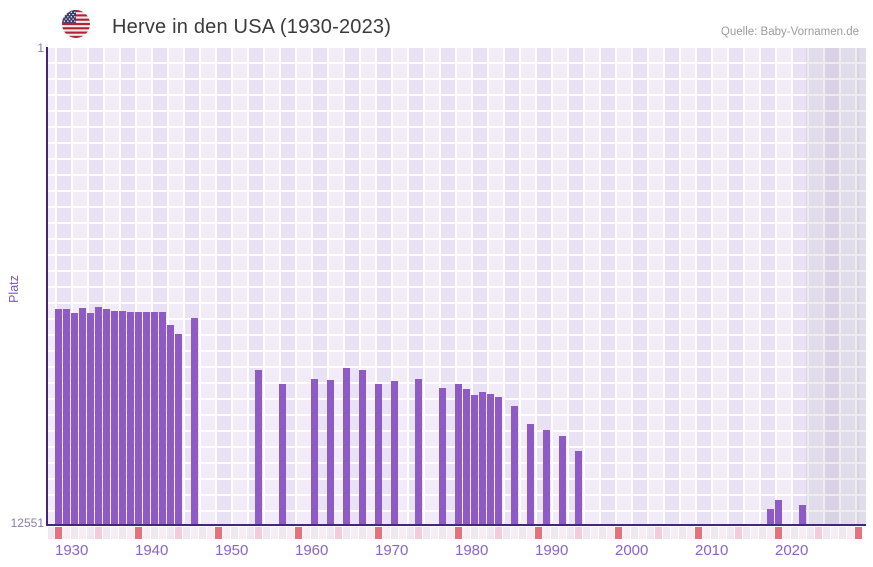 The width and height of the screenshot is (873, 567). I want to click on strip-cell-1953, so click(242, 533).